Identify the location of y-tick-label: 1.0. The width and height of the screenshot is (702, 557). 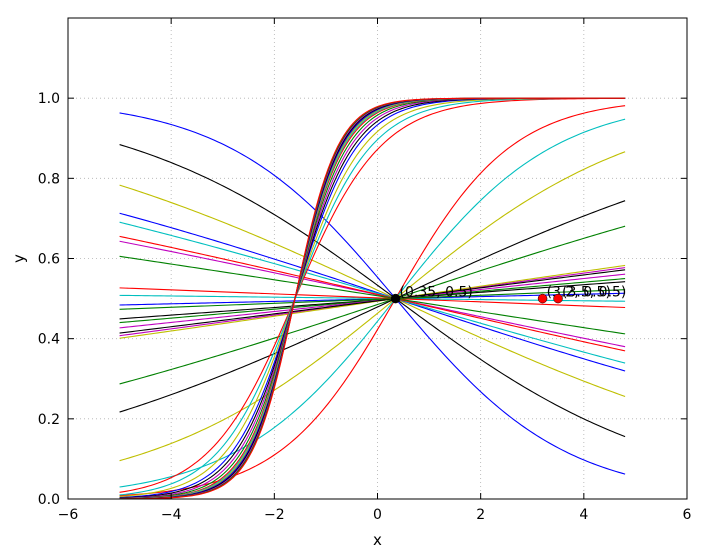
(49, 99).